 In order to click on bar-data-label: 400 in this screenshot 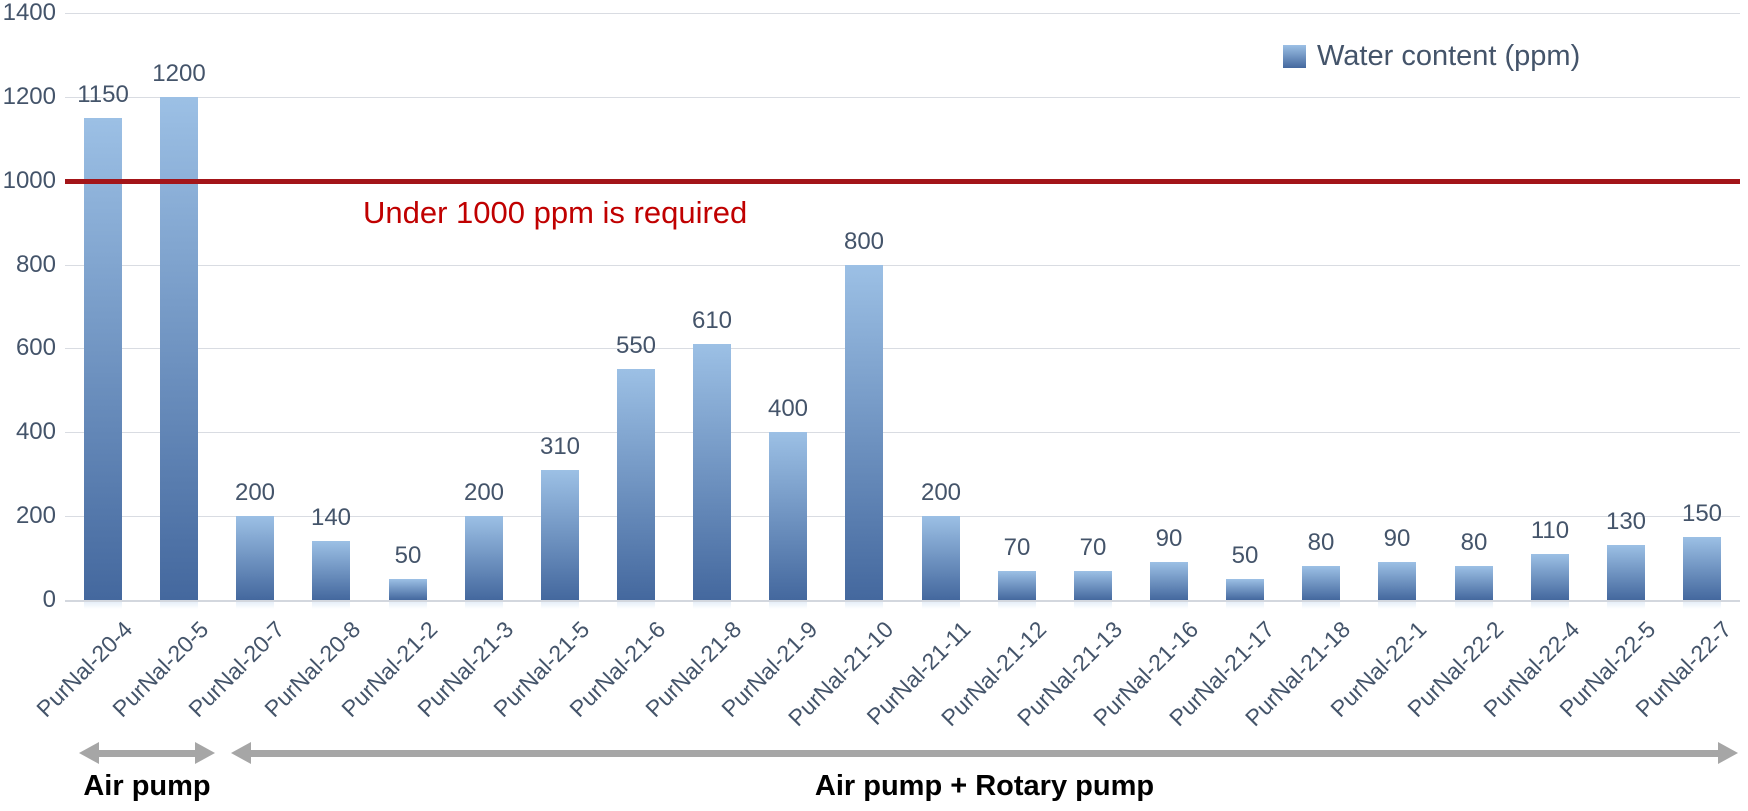, I will do `click(788, 408)`.